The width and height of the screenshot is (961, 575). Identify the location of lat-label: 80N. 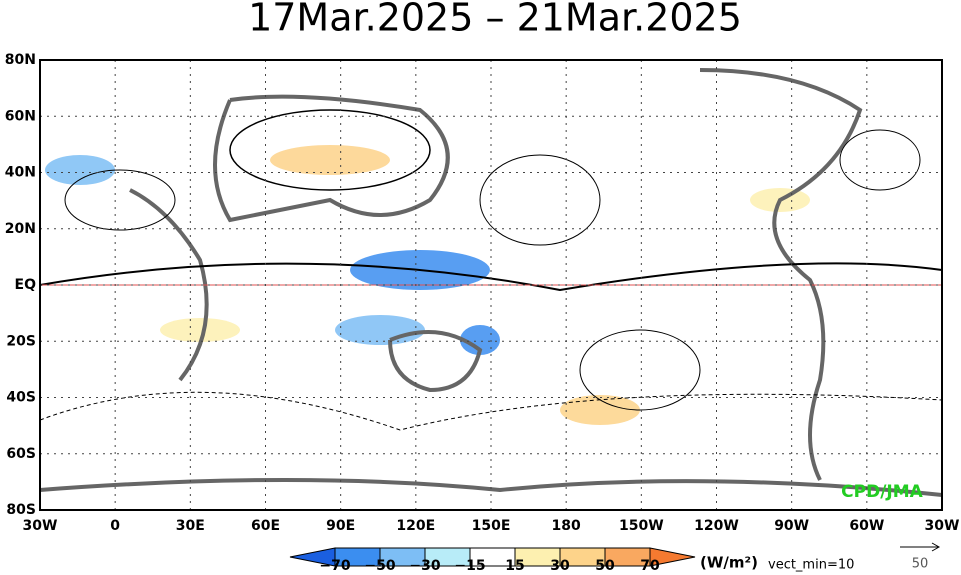
(20, 60).